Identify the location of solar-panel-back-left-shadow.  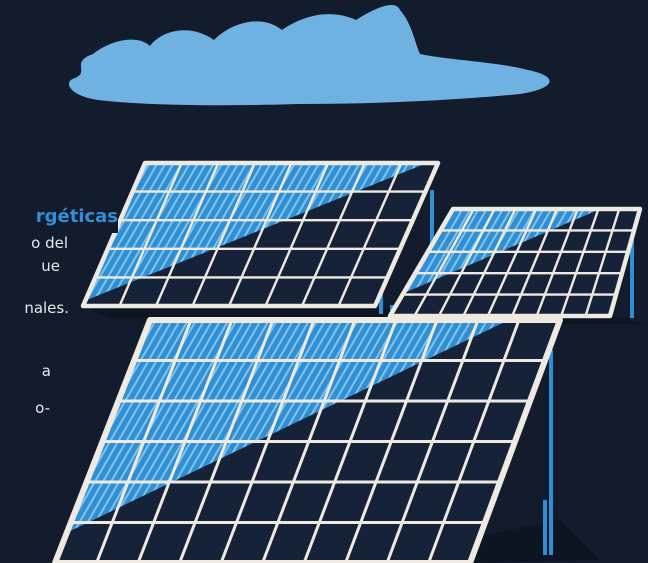
(251, 312).